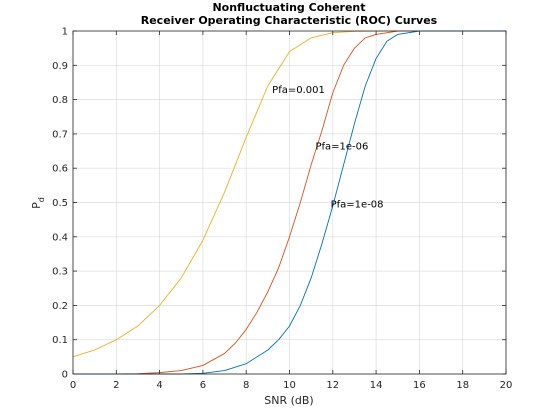 This screenshot has height=420, width=560. I want to click on y-tick-label: 0, so click(65, 375).